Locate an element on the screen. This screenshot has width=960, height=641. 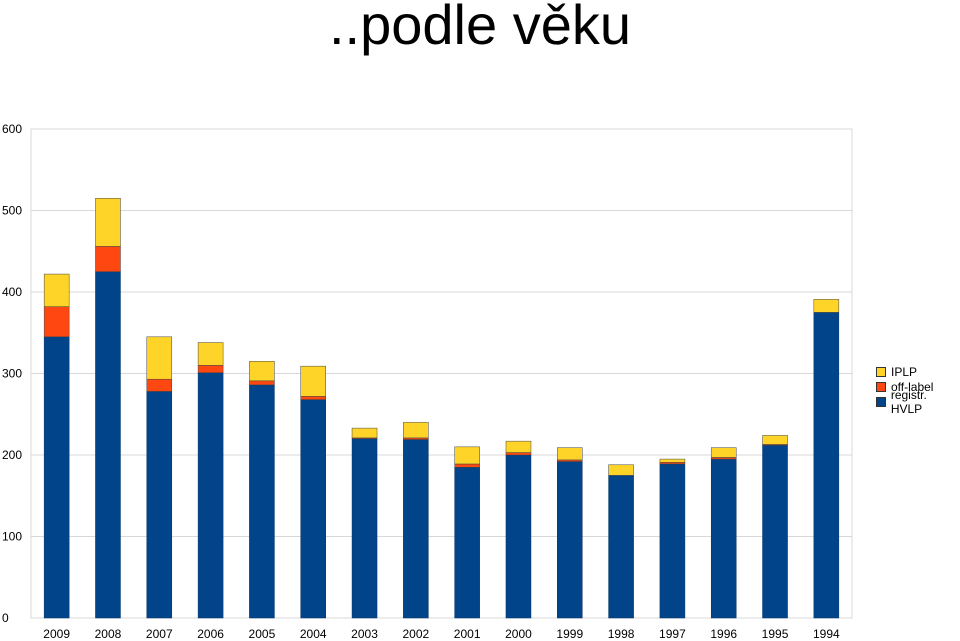
legend-swatch-iplp is located at coordinates (881, 371).